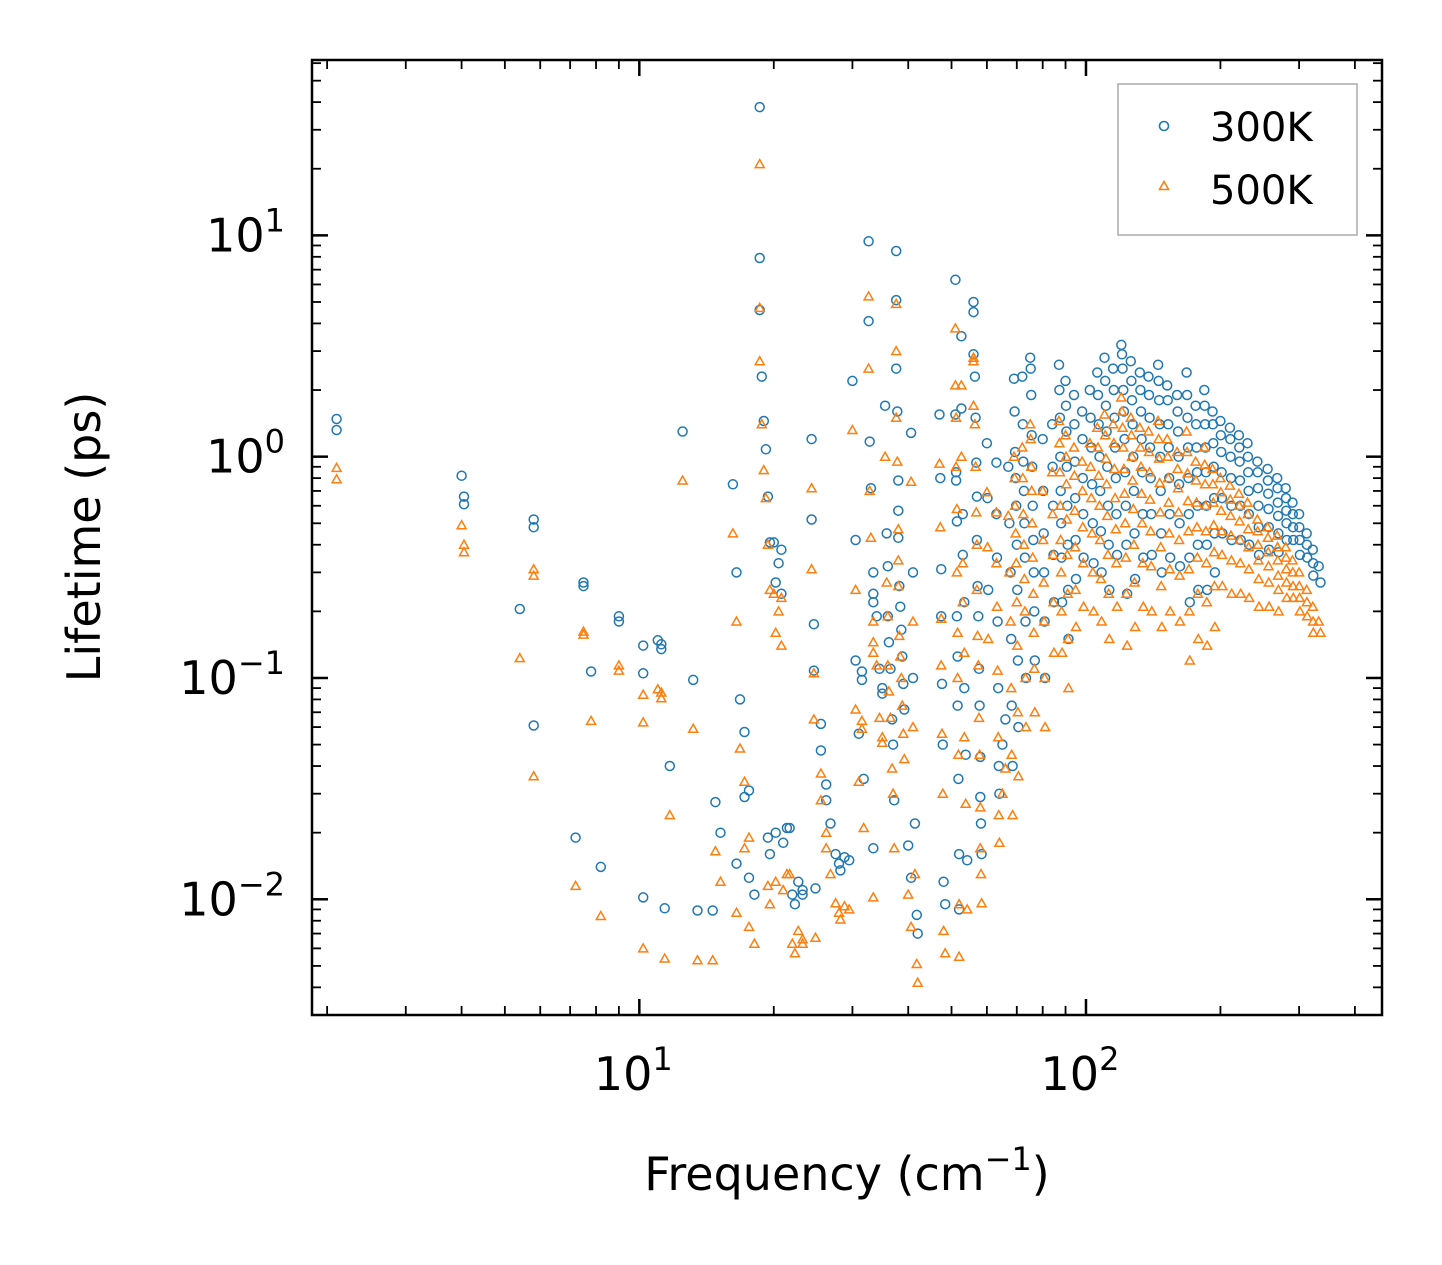 Image resolution: width=1442 pixels, height=1265 pixels. Describe the element at coordinates (1008, 1159) in the screenshot. I see `x-axis-label-sup: −1` at that location.